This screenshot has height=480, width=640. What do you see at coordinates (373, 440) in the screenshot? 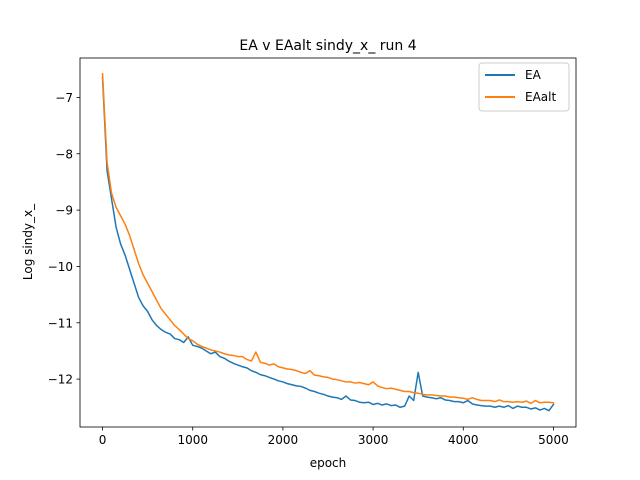
I see `x-tick-label: 3000` at bounding box center [373, 440].